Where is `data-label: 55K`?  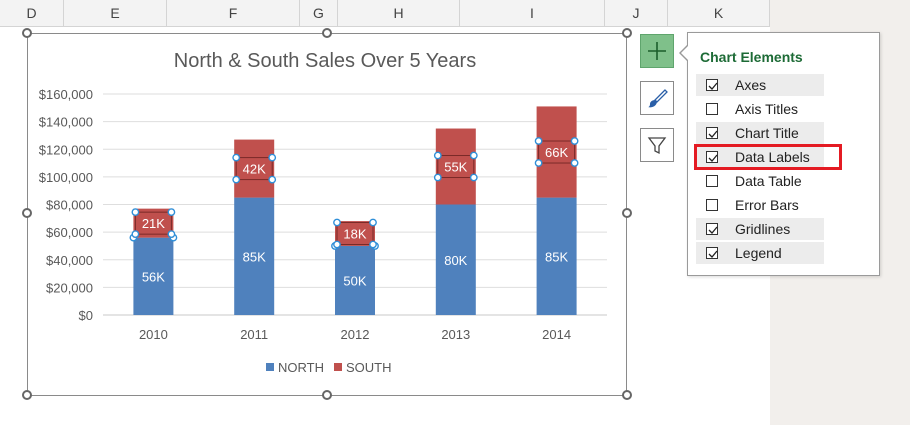
data-label: 55K is located at coordinates (455, 167).